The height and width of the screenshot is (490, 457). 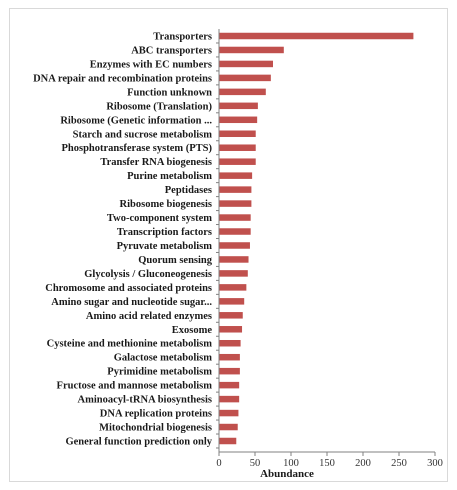 I want to click on category-label: Purine metabolism, so click(x=169, y=176).